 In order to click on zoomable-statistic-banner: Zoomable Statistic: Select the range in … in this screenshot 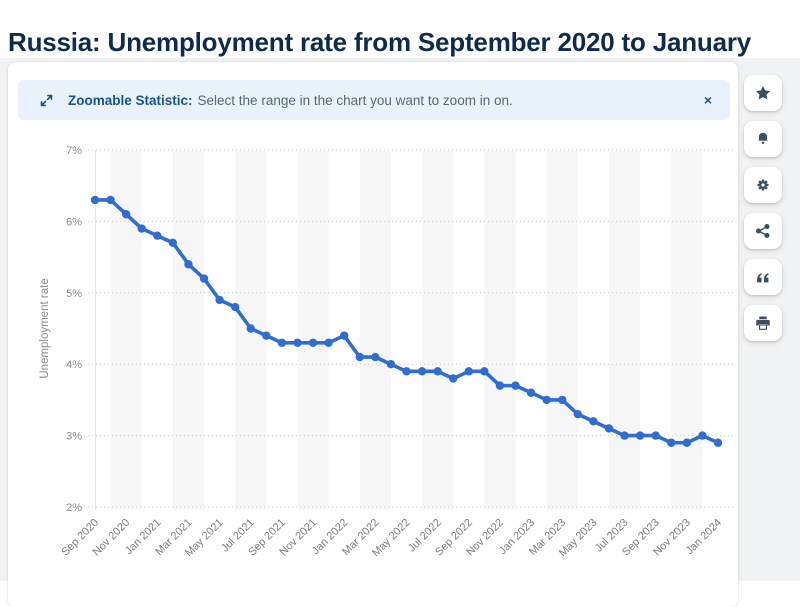, I will do `click(374, 100)`.